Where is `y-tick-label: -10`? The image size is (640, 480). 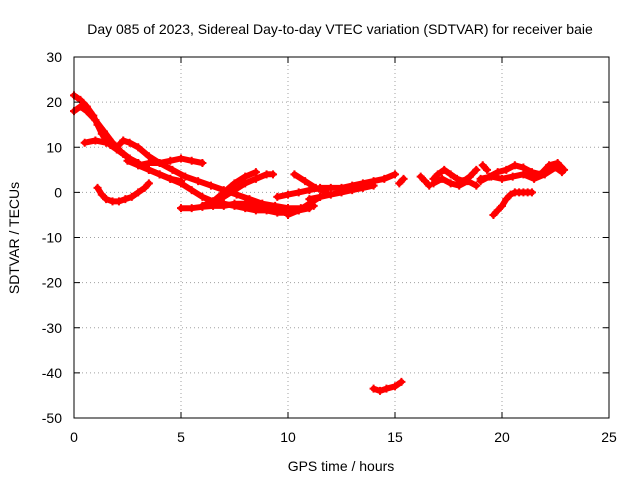 y-tick-label: -10 is located at coordinates (52, 238).